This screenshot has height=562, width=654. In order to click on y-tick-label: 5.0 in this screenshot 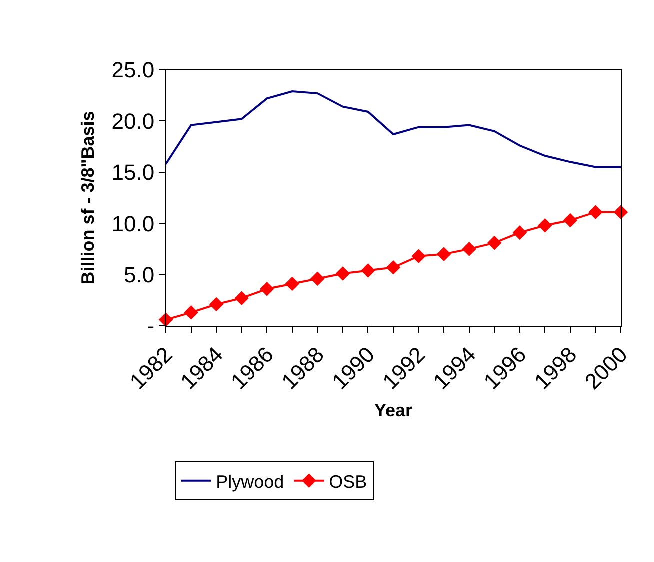, I will do `click(139, 275)`.